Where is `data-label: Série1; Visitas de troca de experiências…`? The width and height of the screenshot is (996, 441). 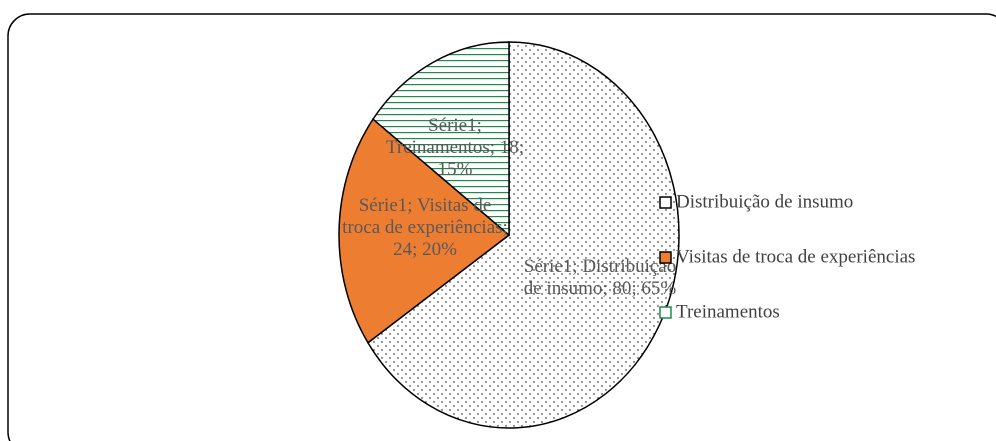 data-label: Série1; Visitas de troca de experiências… is located at coordinates (425, 227).